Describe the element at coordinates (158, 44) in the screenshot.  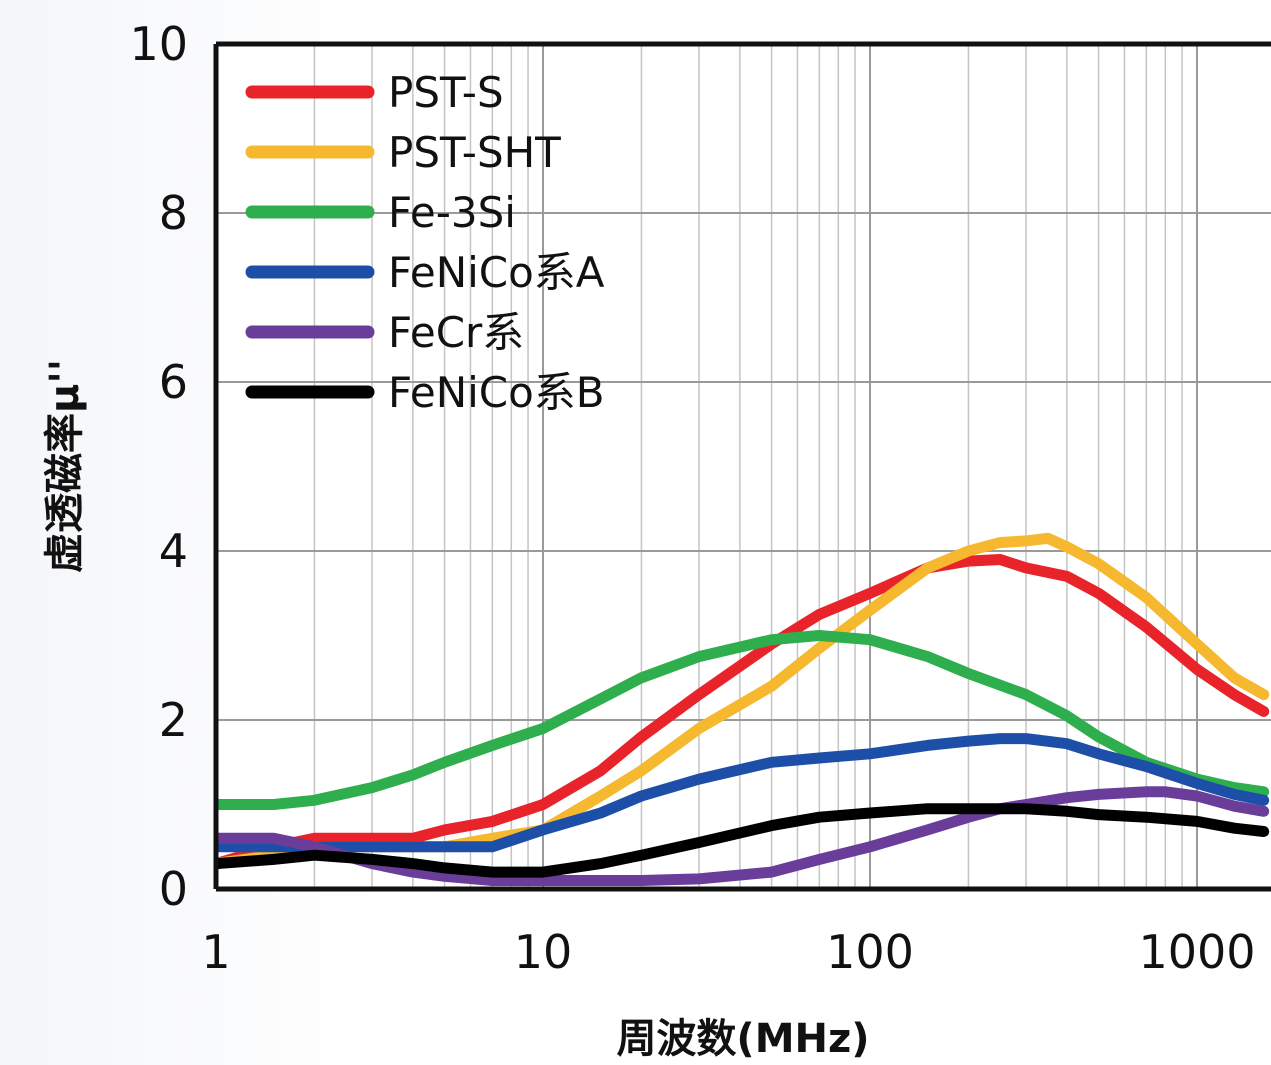
I see `y-tick-label: 10` at that location.